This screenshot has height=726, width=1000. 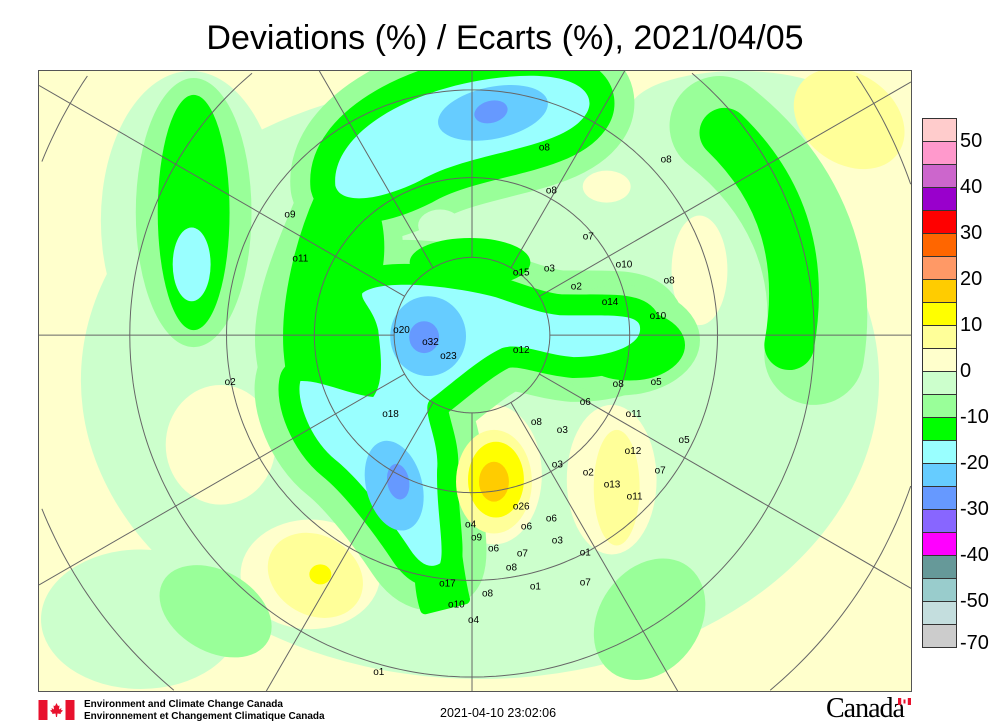 What do you see at coordinates (971, 141) in the screenshot?
I see `legend-label: 50` at bounding box center [971, 141].